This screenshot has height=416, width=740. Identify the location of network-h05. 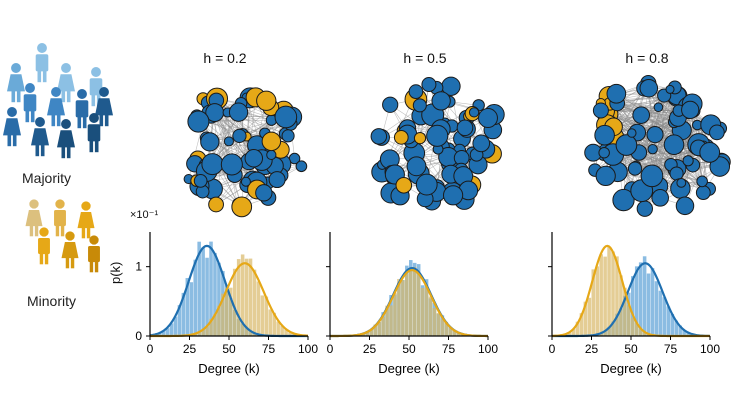
(437, 143).